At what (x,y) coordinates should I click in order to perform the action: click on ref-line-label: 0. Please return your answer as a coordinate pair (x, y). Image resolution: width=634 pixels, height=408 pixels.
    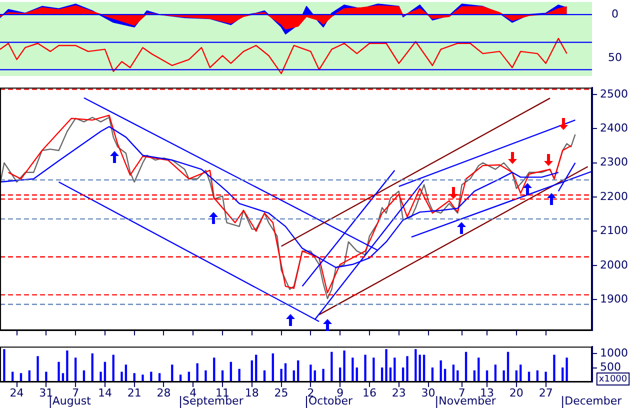
    Looking at the image, I should click on (615, 13).